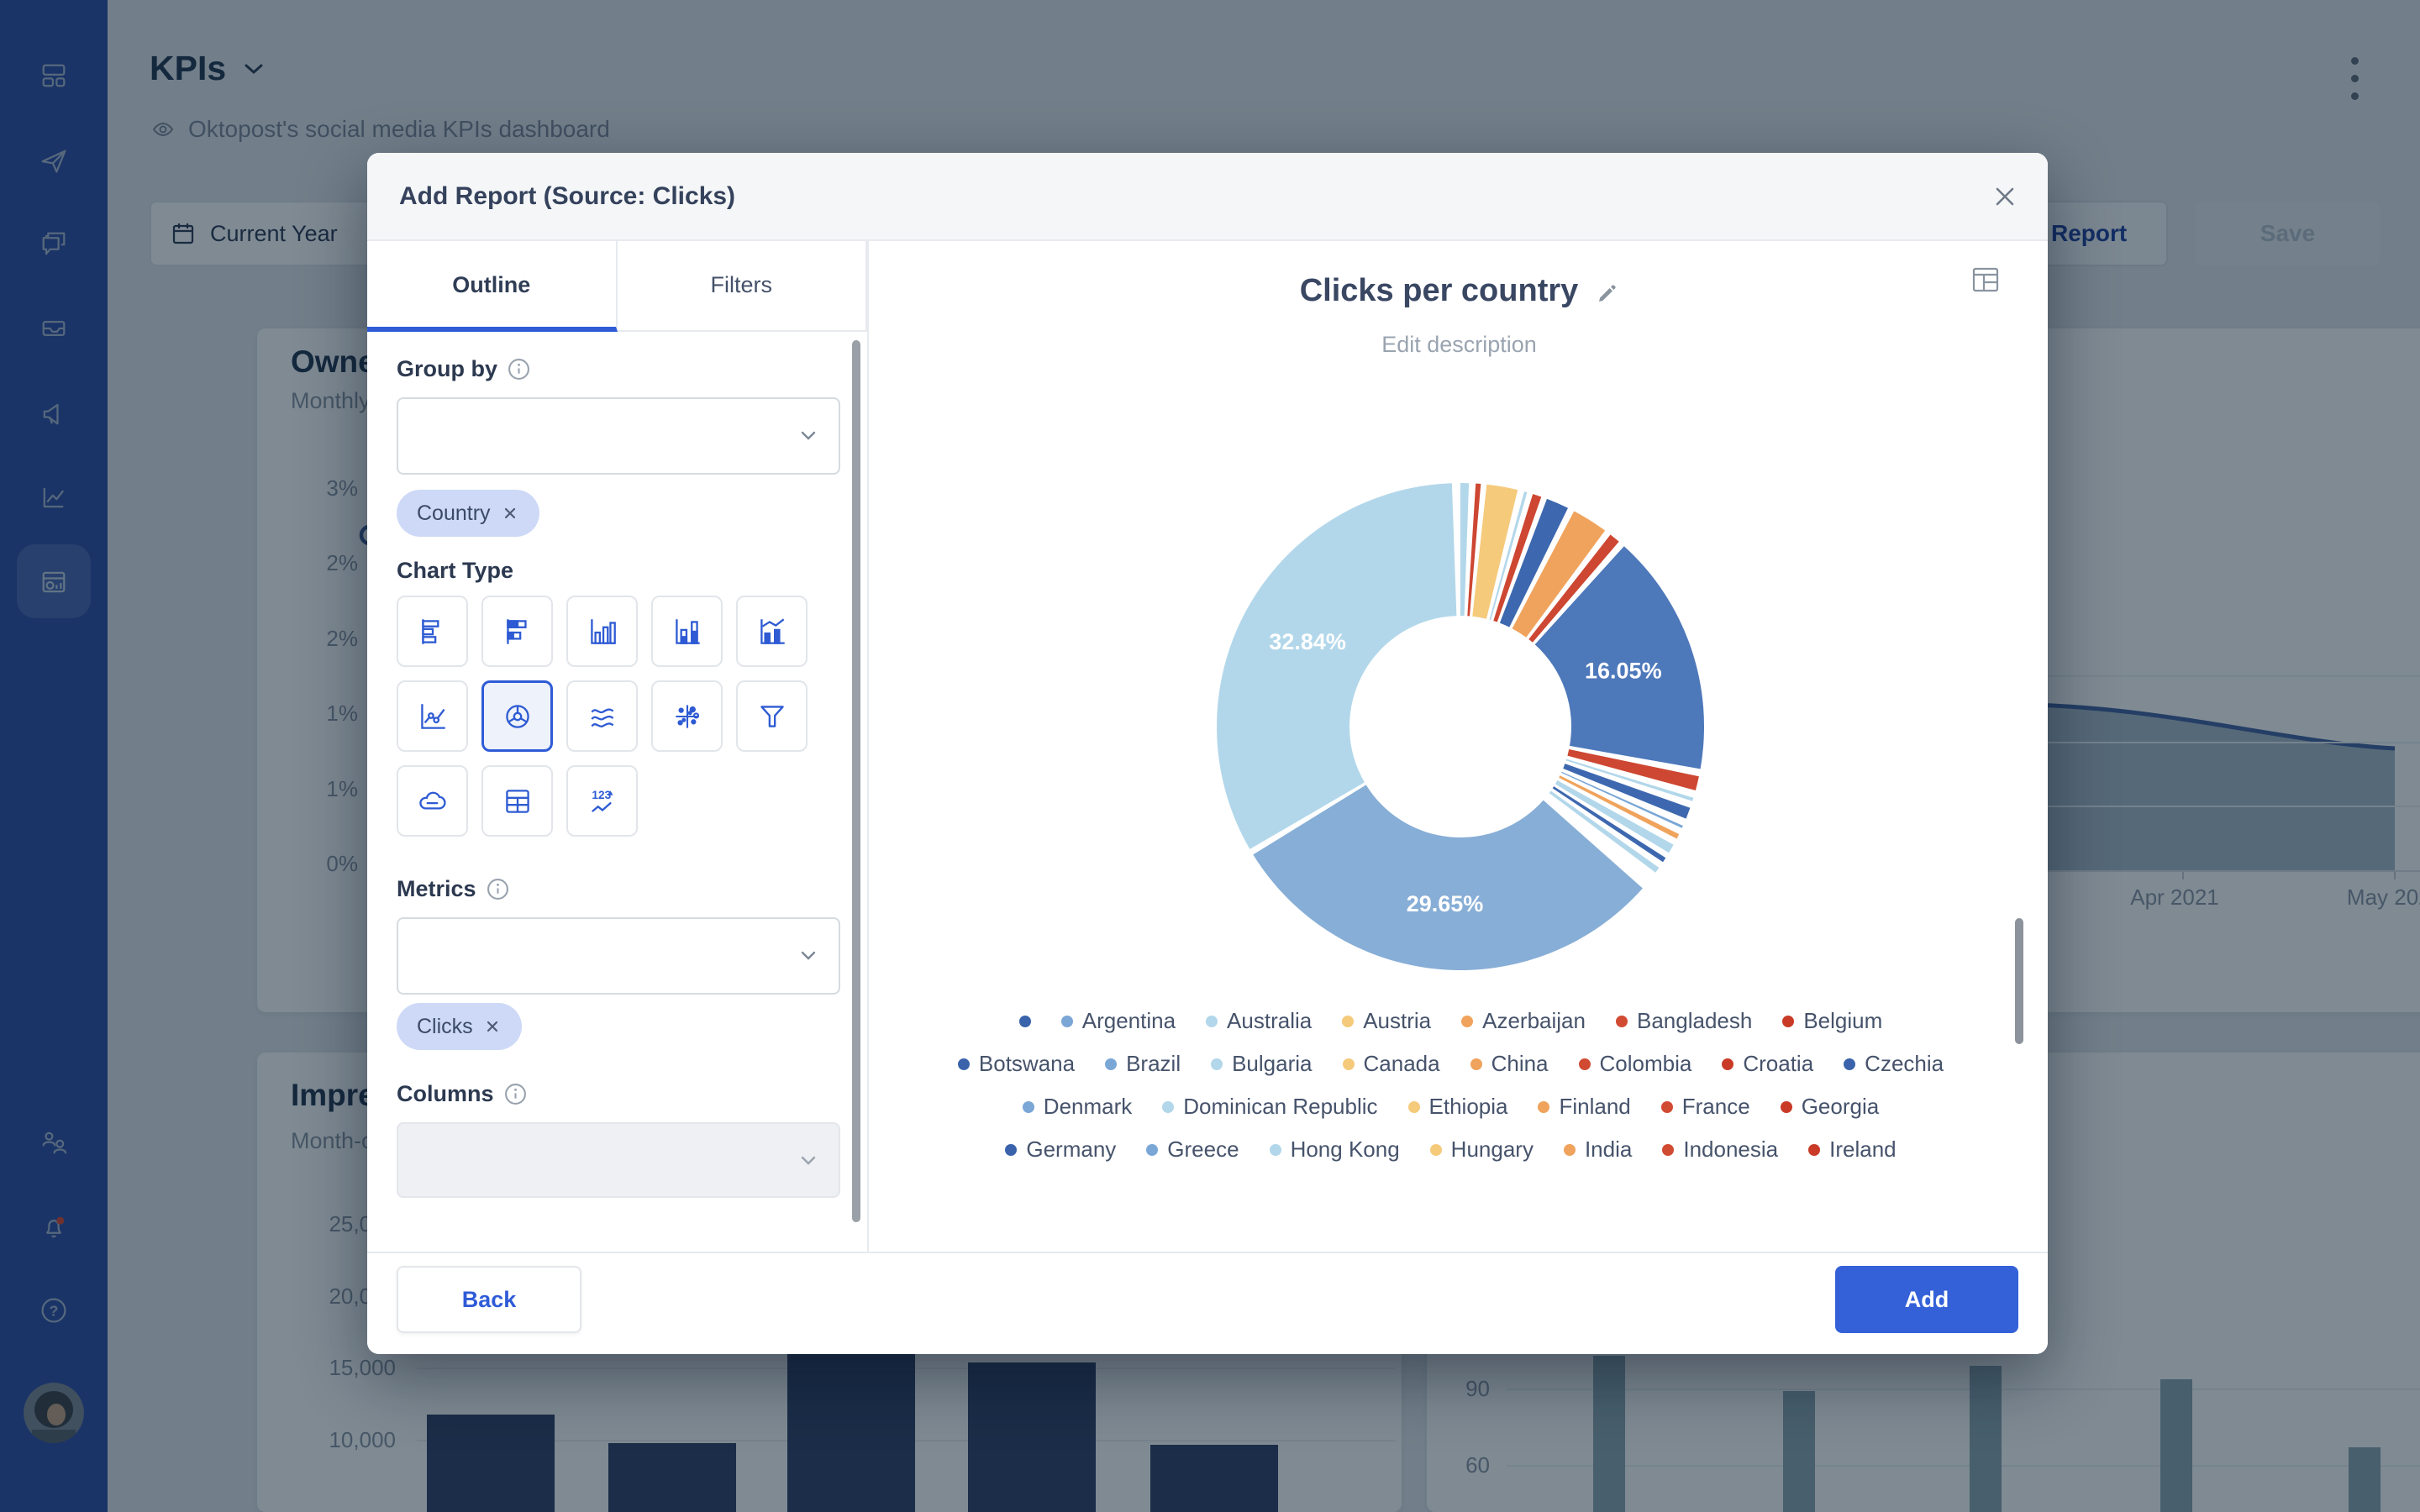 The height and width of the screenshot is (1512, 2420). I want to click on legend-item: China, so click(1509, 1064).